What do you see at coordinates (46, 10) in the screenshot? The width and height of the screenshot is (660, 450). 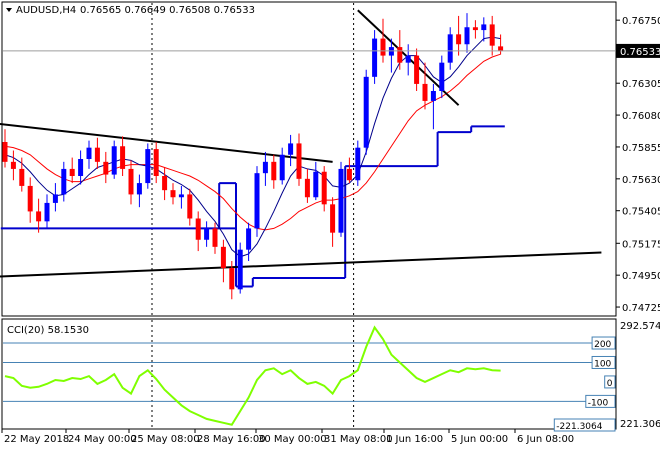 I see `symbol-label: AUDUSD,H4` at bounding box center [46, 10].